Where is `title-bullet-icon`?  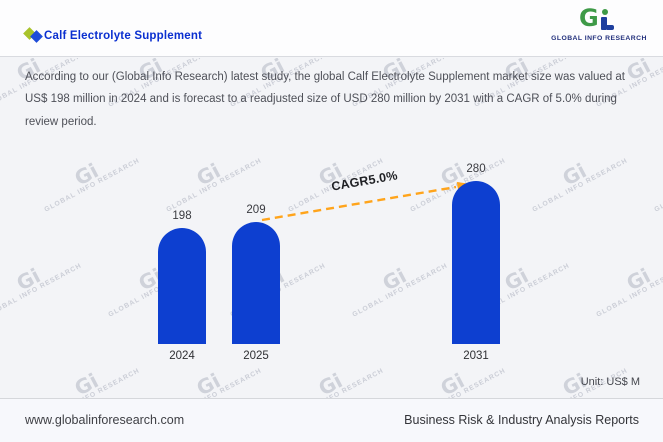 title-bullet-icon is located at coordinates (34, 35).